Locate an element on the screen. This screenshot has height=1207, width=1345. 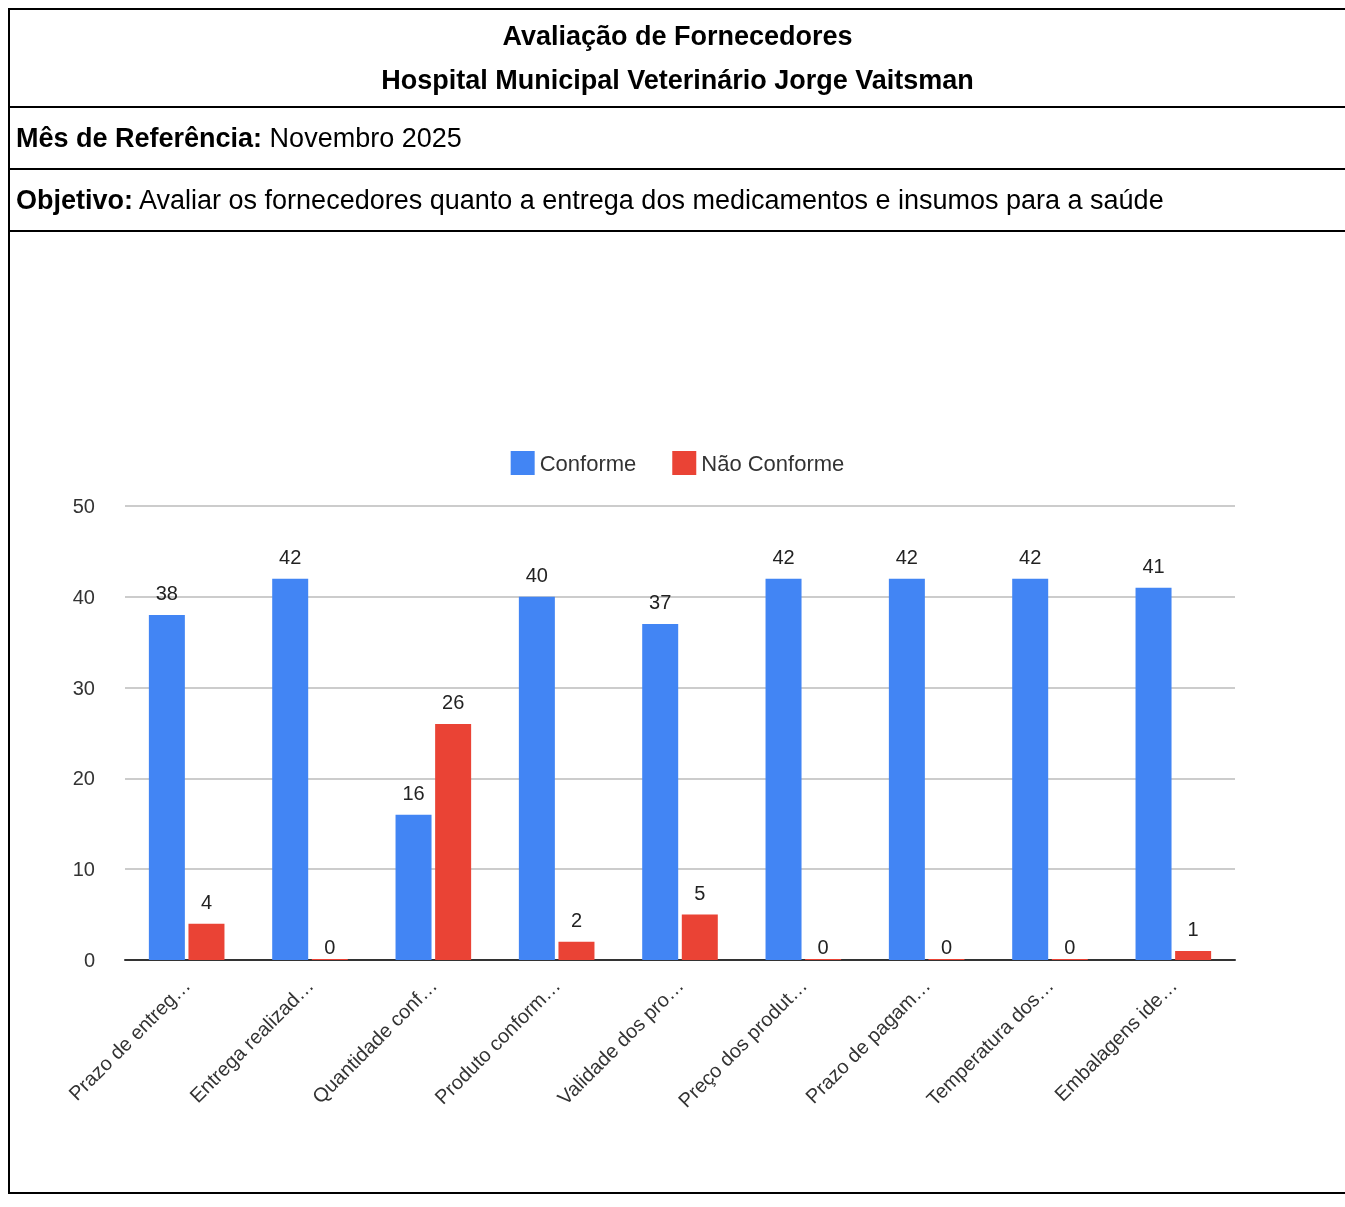
y-tick-label: 0 is located at coordinates (89, 960).